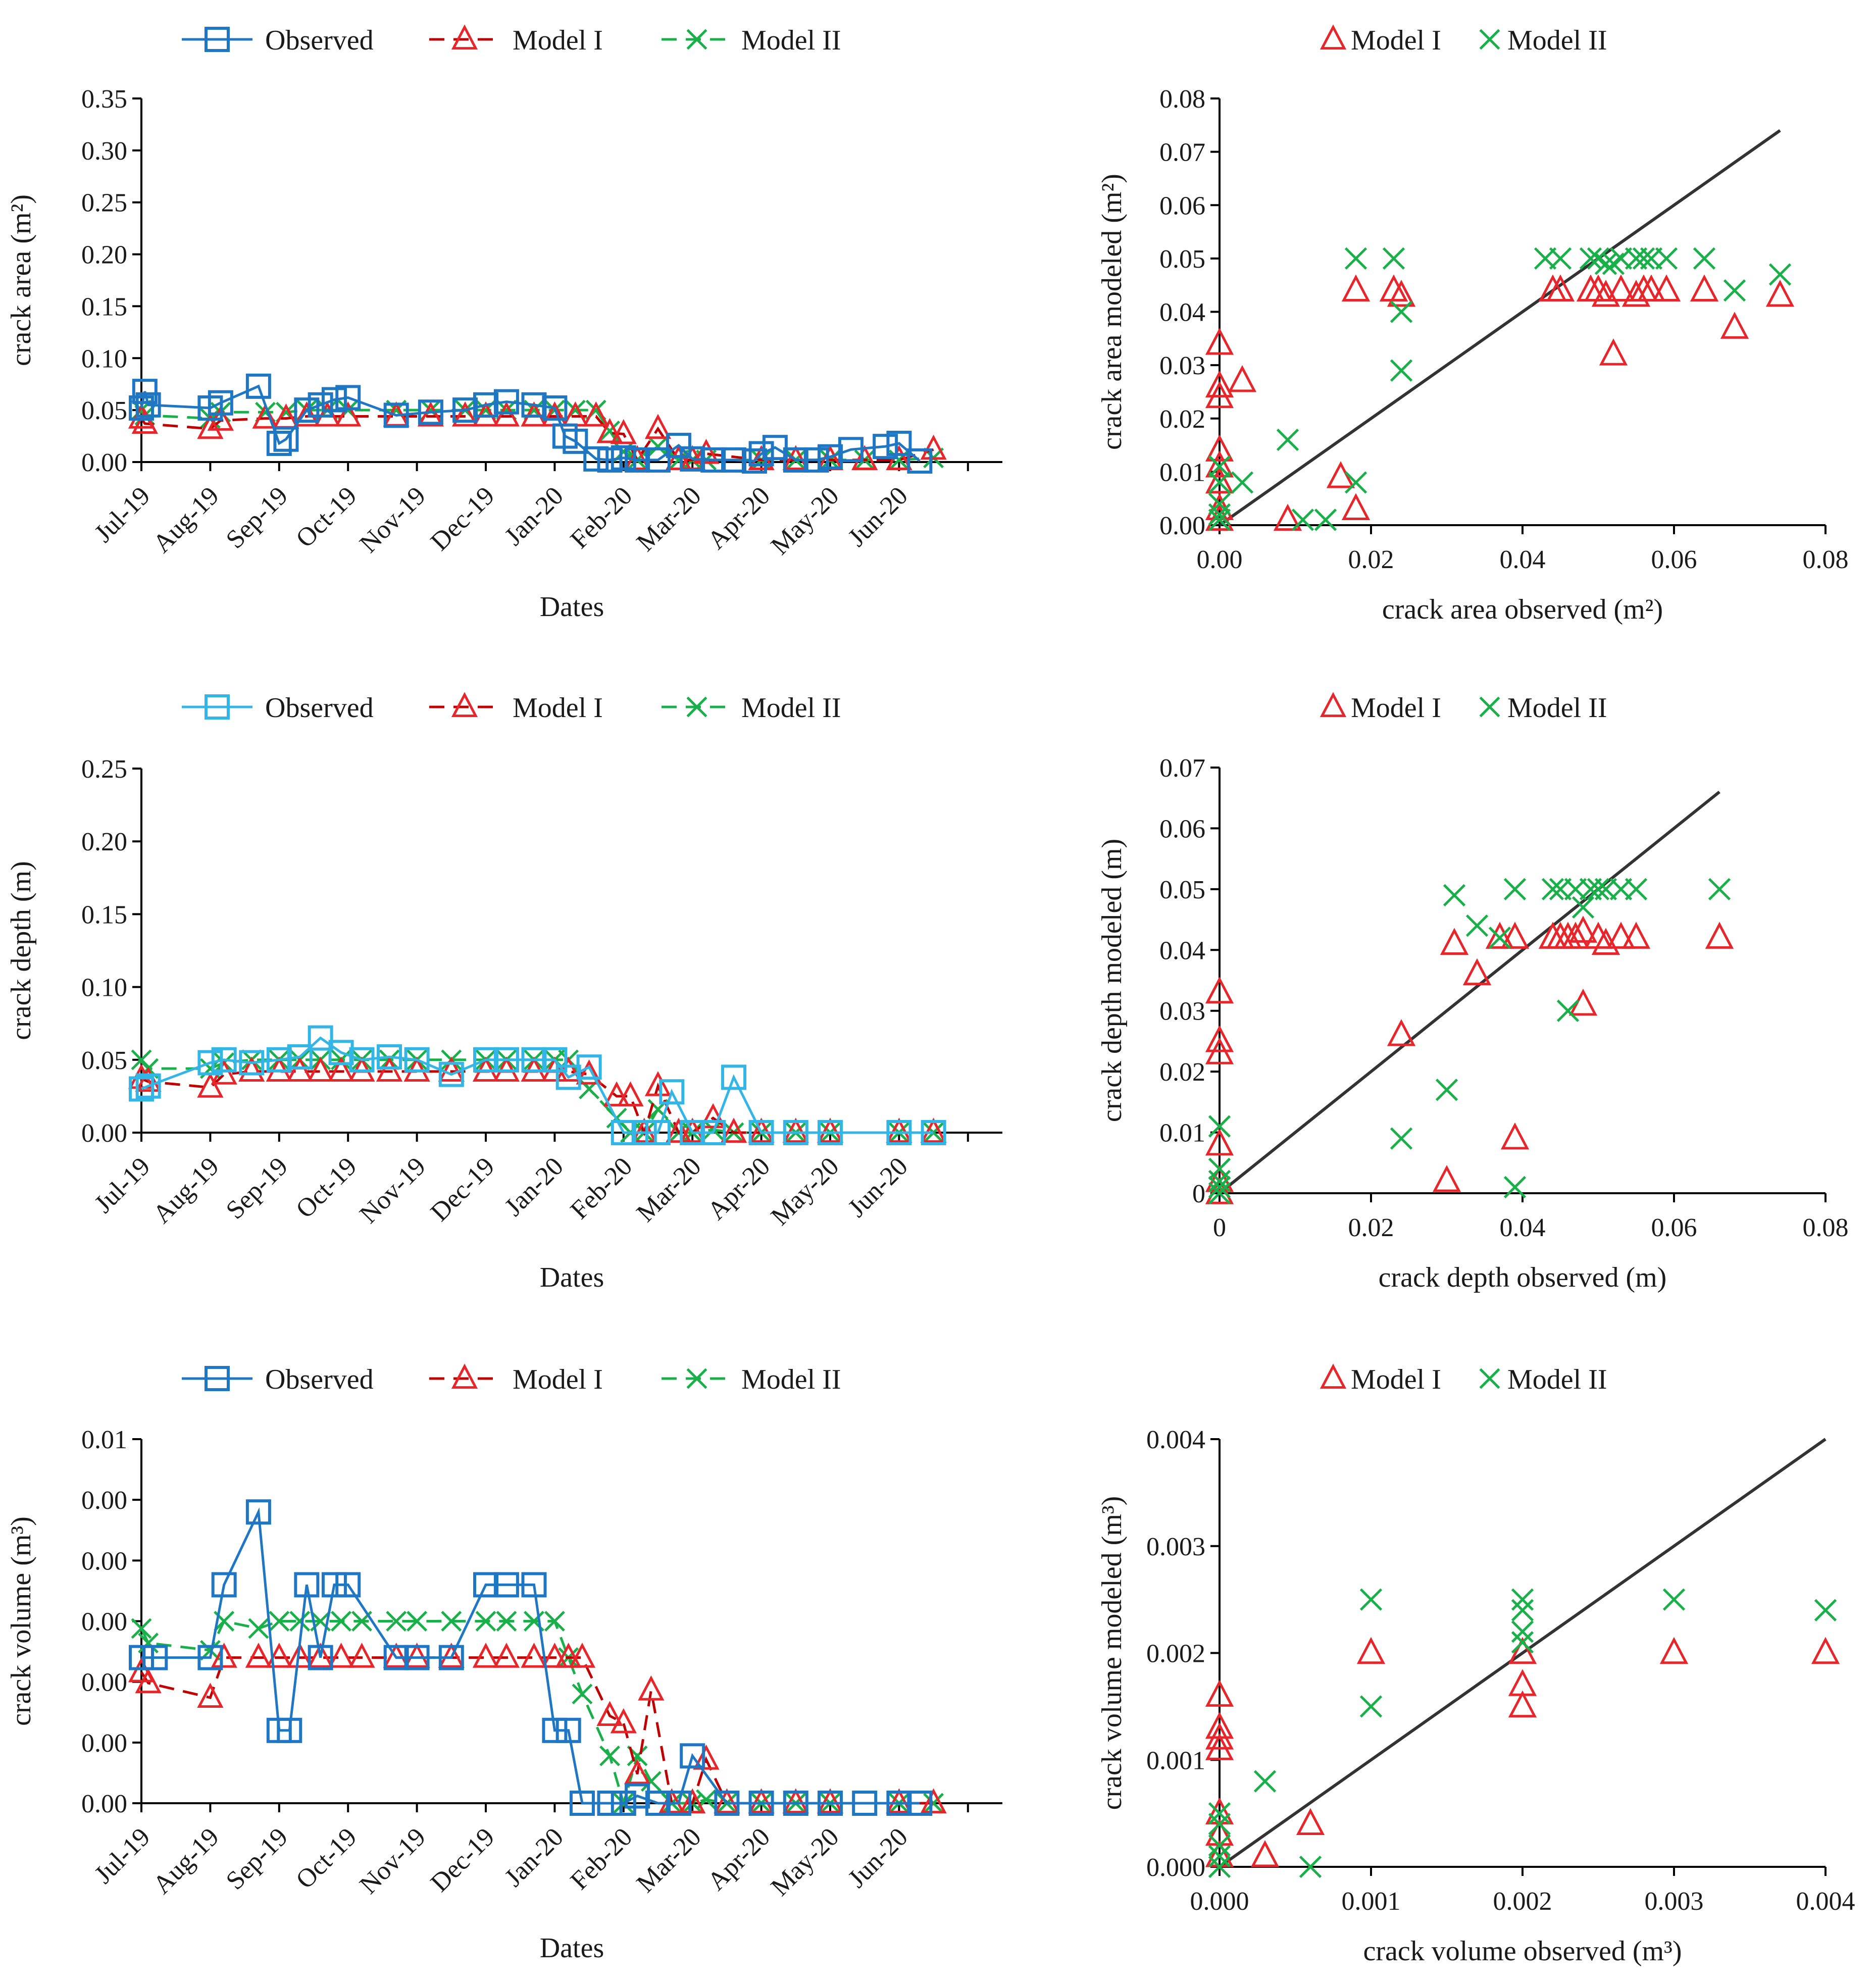 The width and height of the screenshot is (1876, 1984). What do you see at coordinates (21, 1621) in the screenshot?
I see `y-axis-title: crack volume (m³)` at bounding box center [21, 1621].